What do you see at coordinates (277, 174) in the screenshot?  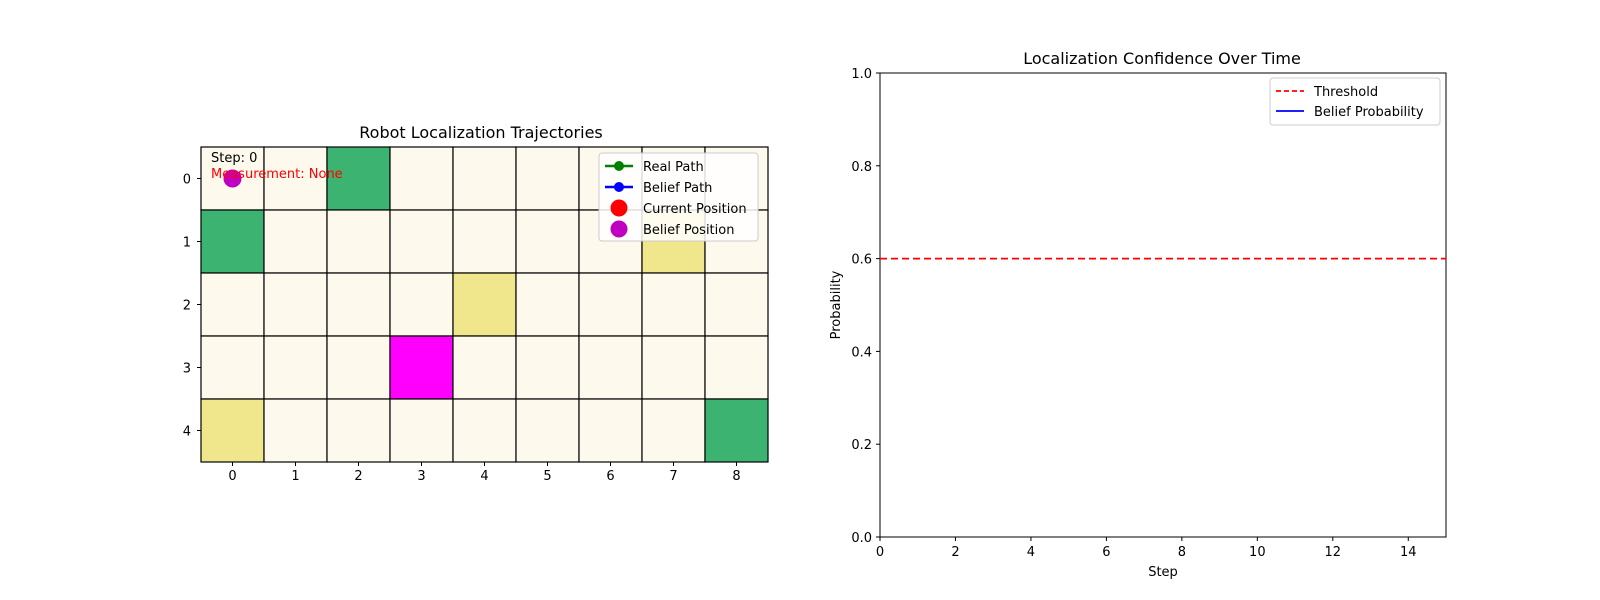 I see `measurement-label: Measurement: None` at bounding box center [277, 174].